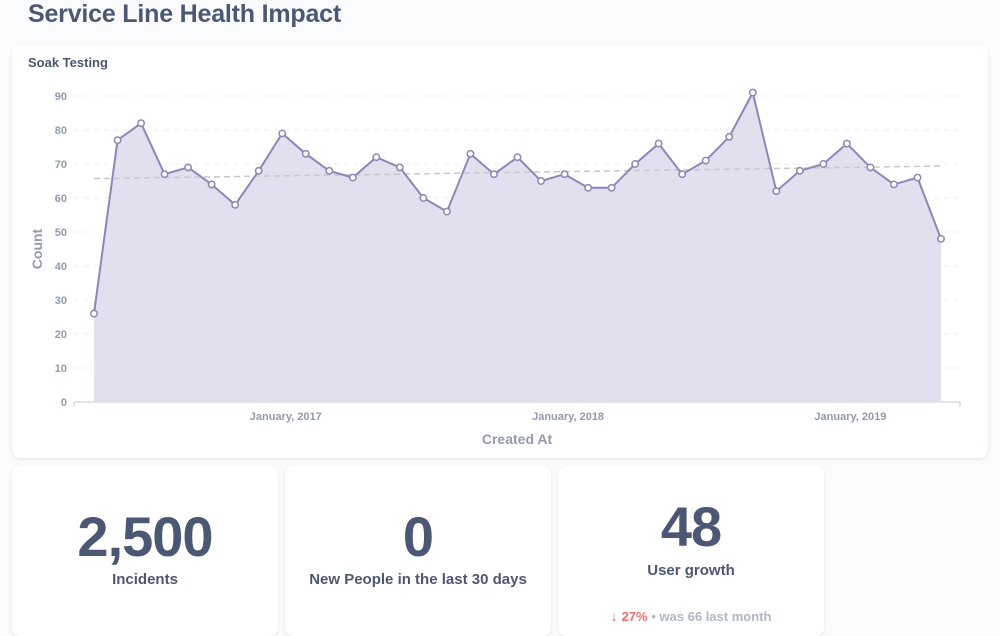 This screenshot has height=636, width=1000. I want to click on incidents-label: Incidents, so click(145, 579).